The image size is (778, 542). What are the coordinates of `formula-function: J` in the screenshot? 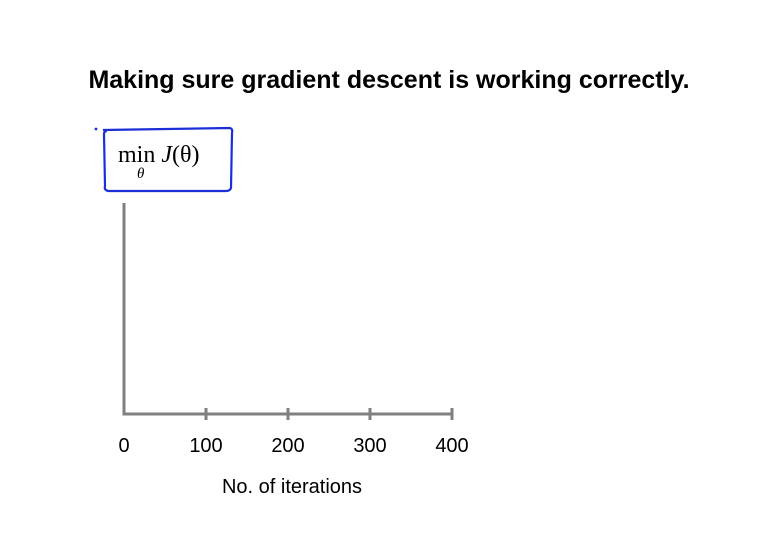 It's located at (166, 155).